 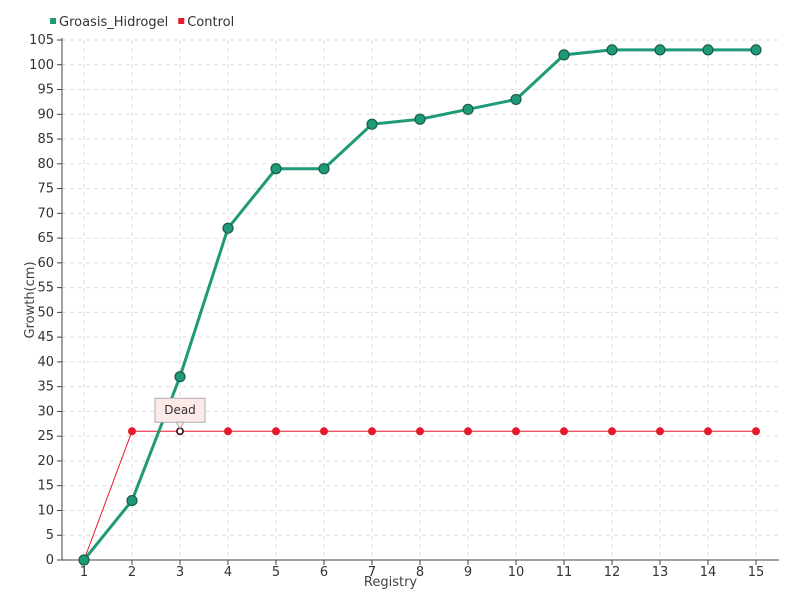 What do you see at coordinates (45, 362) in the screenshot?
I see `y-tick-label: 40` at bounding box center [45, 362].